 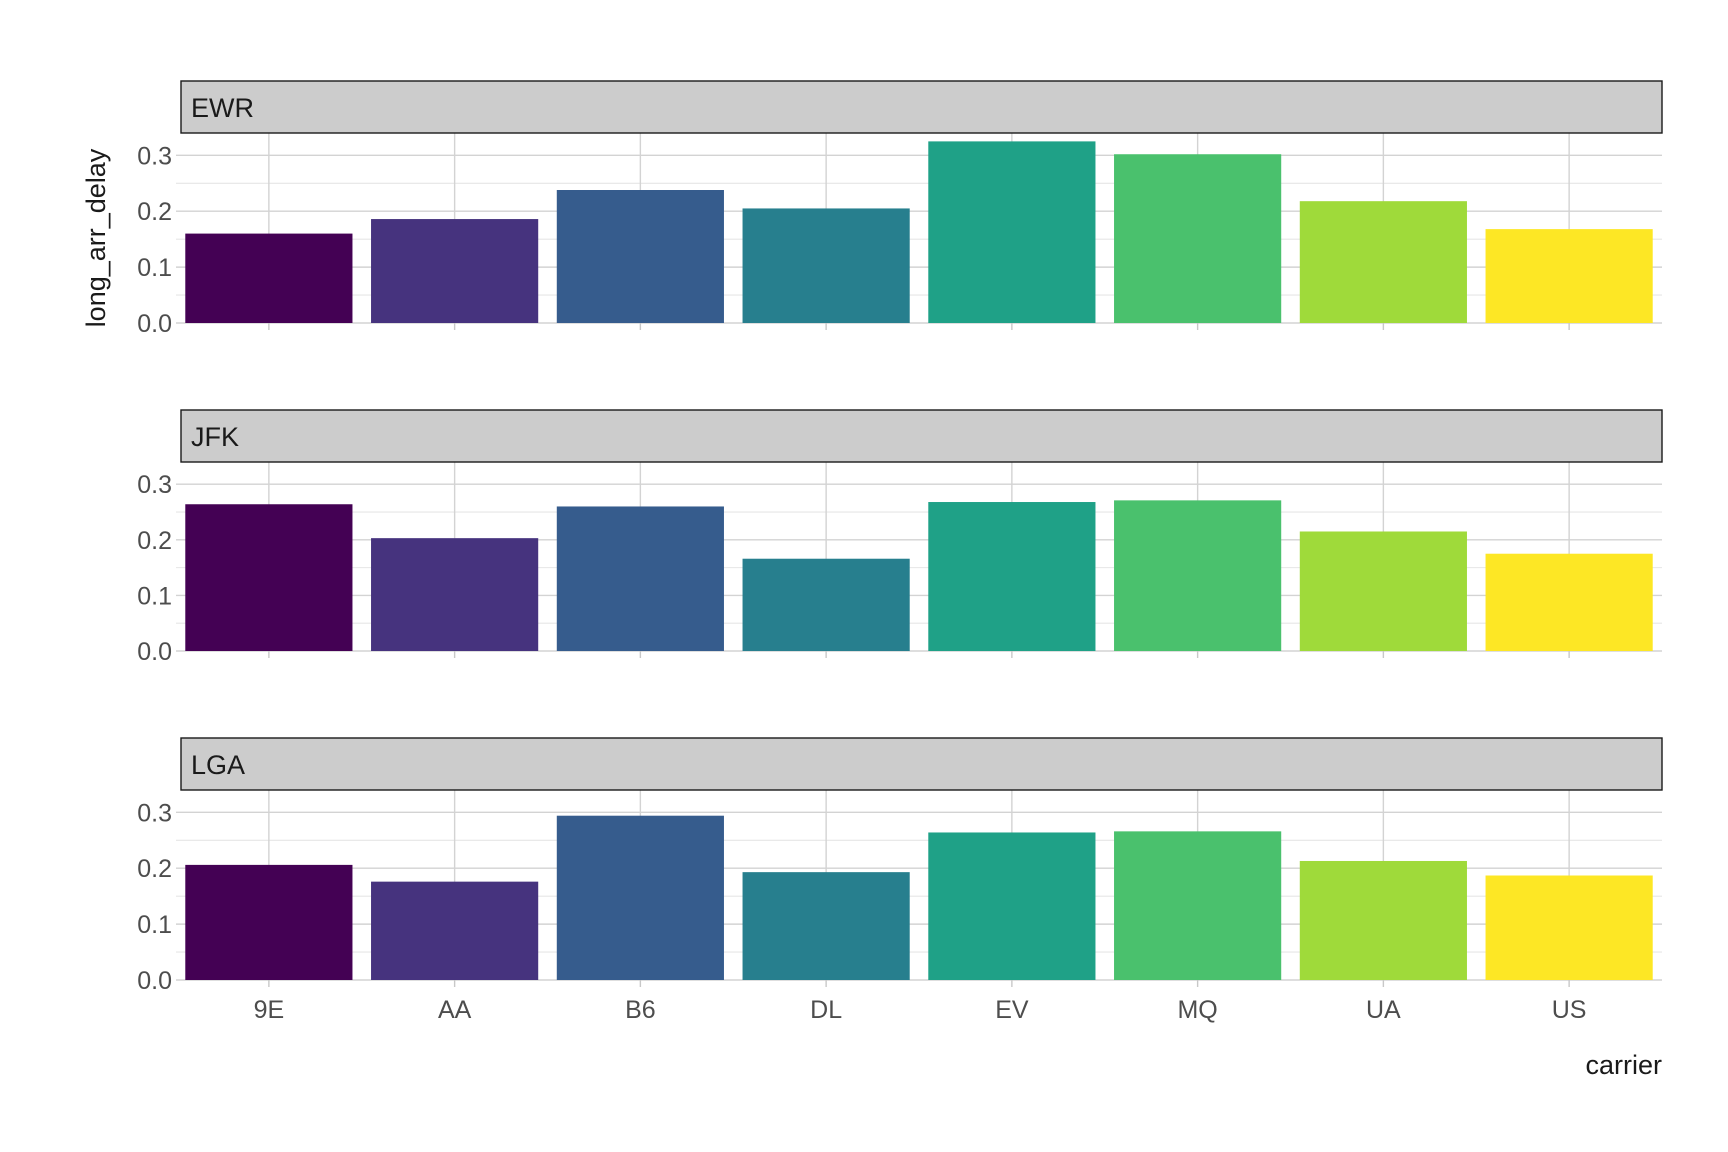 What do you see at coordinates (1198, 575) in the screenshot?
I see `bar-jfk-mq` at bounding box center [1198, 575].